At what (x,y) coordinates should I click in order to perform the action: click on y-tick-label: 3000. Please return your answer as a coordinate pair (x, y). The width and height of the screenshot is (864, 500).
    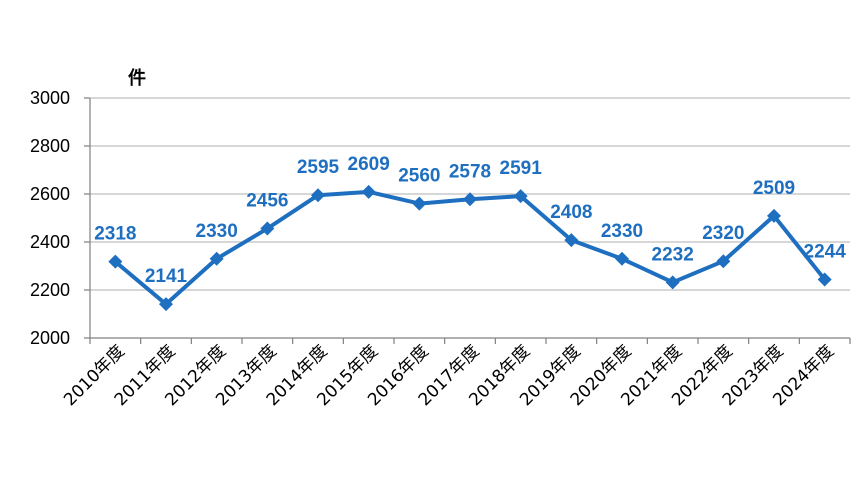
    Looking at the image, I should click on (50, 98).